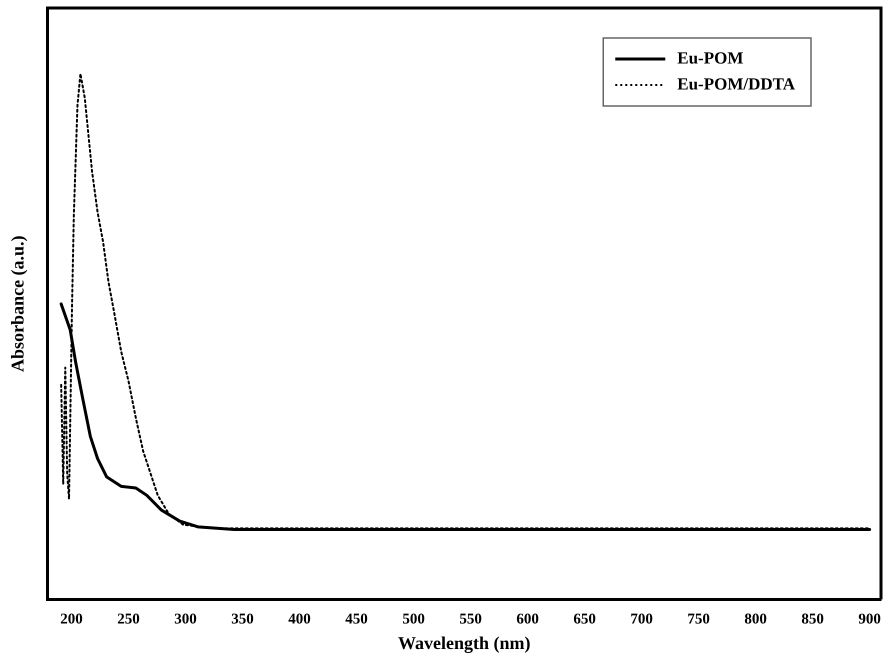 The height and width of the screenshot is (663, 887). What do you see at coordinates (641, 619) in the screenshot?
I see `x-tick-label: 700` at bounding box center [641, 619].